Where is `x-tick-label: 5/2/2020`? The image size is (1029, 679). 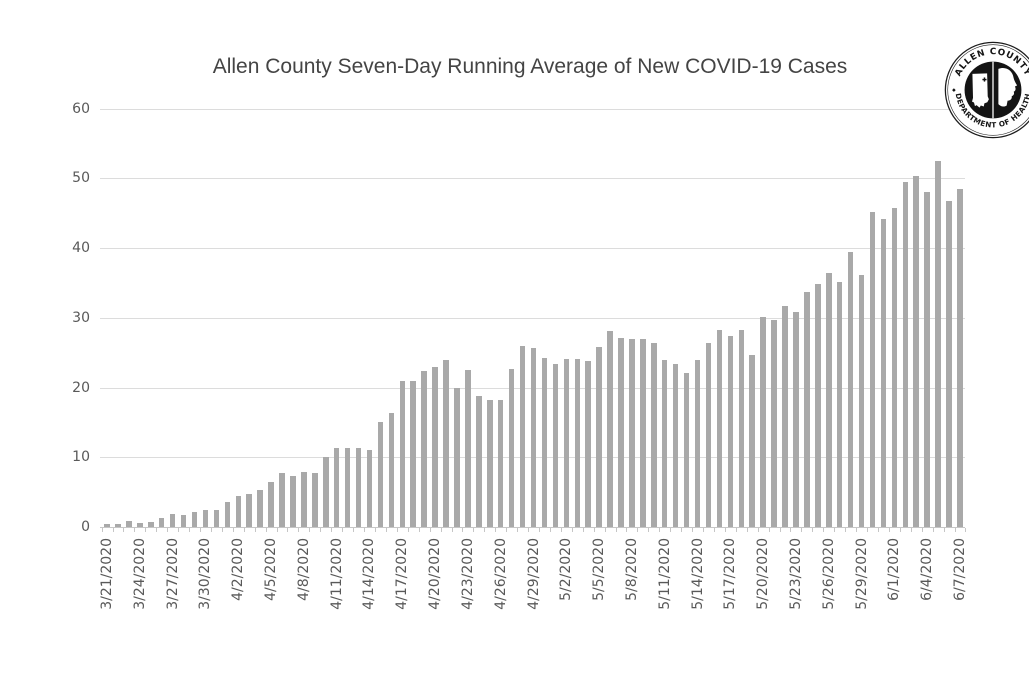 x-tick-label: 5/2/2020 is located at coordinates (566, 569).